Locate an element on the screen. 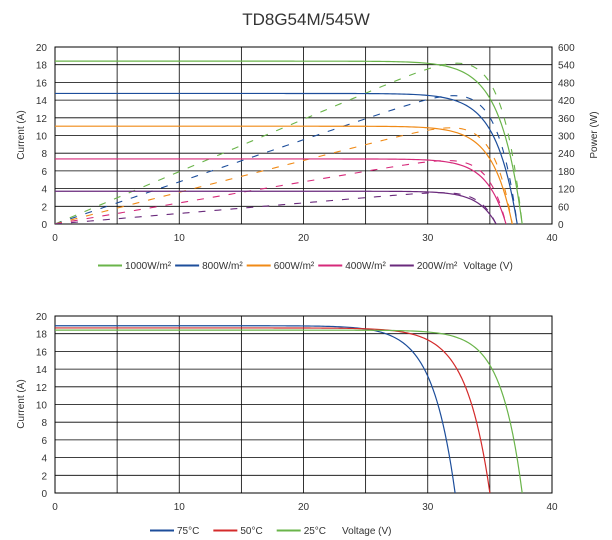  y2-axis-label-top: Power (W) is located at coordinates (594, 134).